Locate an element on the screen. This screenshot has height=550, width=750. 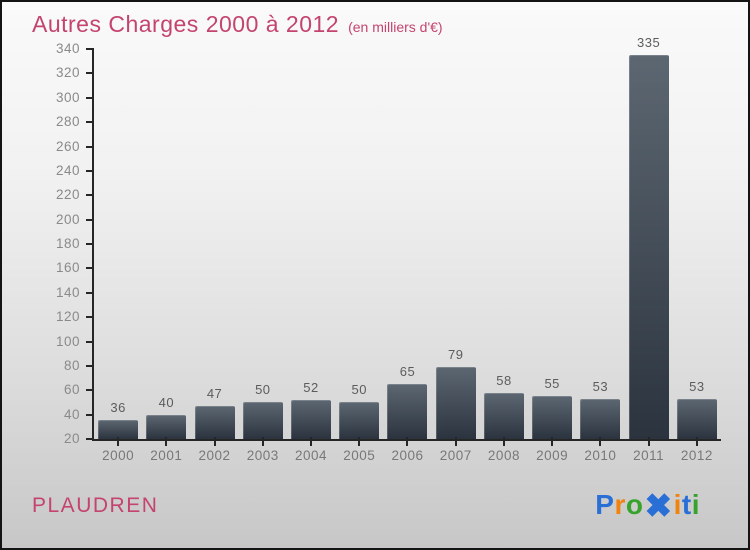
location-label: PLAUDREN is located at coordinates (95, 505).